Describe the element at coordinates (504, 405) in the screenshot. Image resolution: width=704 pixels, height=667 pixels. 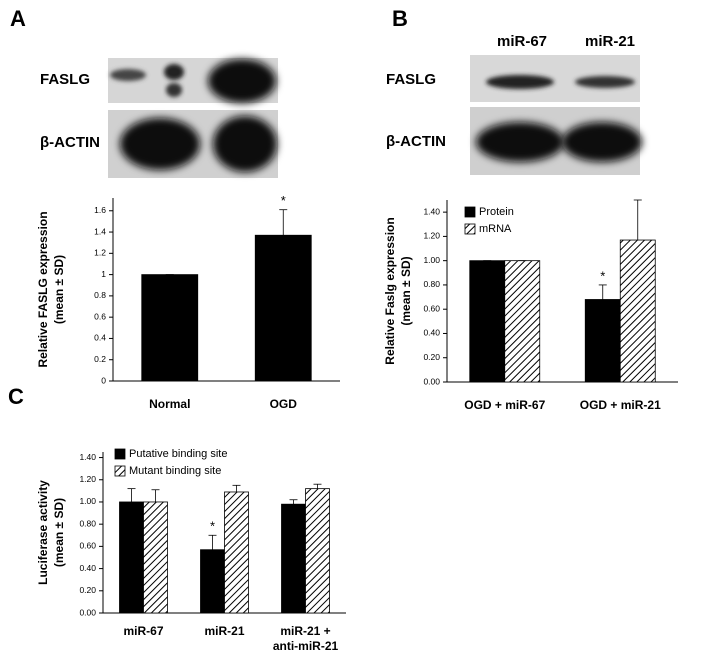
I see `x-tick-label: OGD + miR-67` at that location.